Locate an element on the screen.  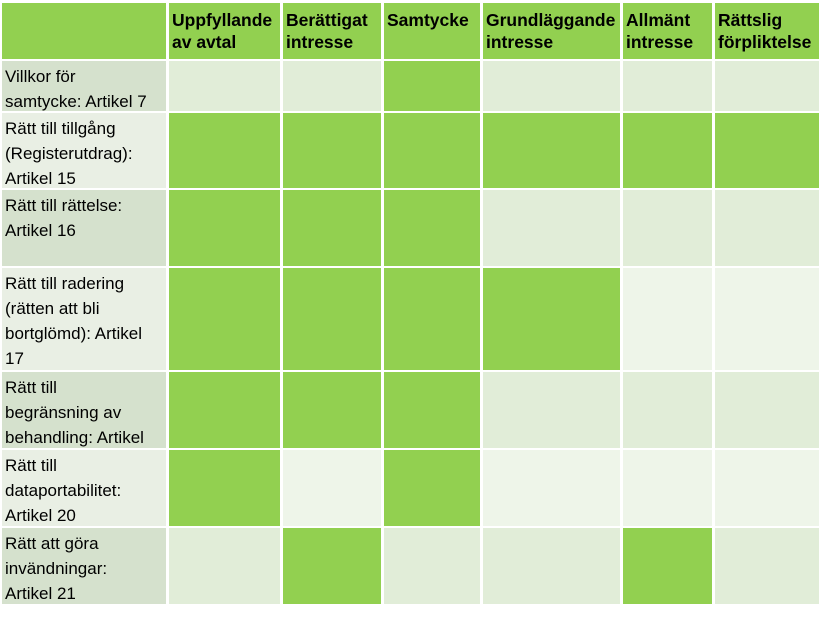
header-rattslig-forpliktelse: Rättslig förpliktelse is located at coordinates (767, 31).